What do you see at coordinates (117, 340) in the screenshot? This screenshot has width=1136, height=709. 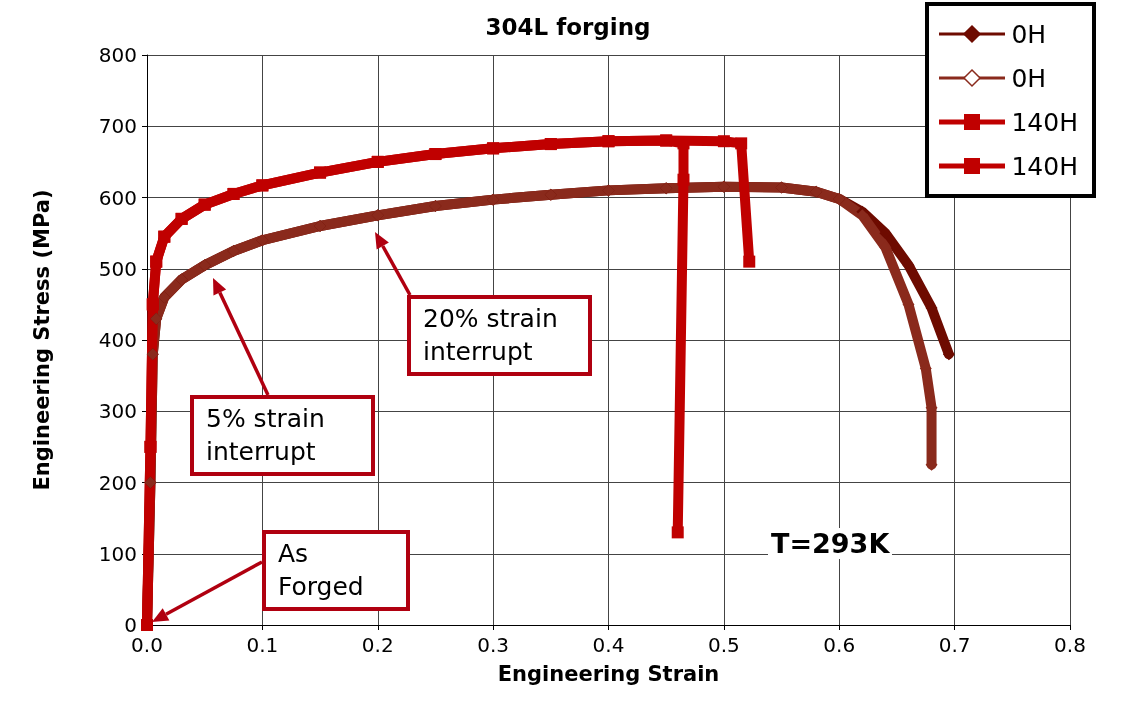 I see `y-tick-label: 400` at bounding box center [117, 340].